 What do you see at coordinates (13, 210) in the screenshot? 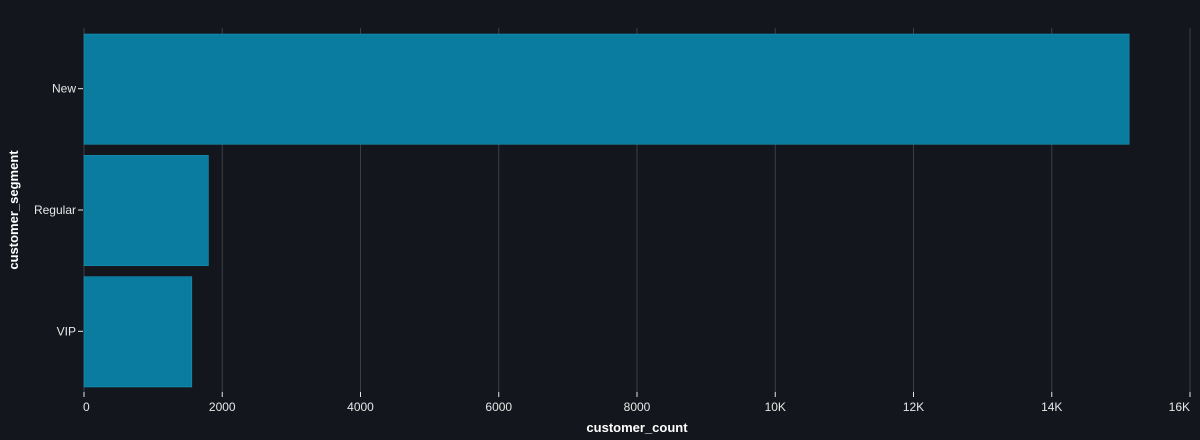
I see `y-axis-title: customer_segment` at bounding box center [13, 210].